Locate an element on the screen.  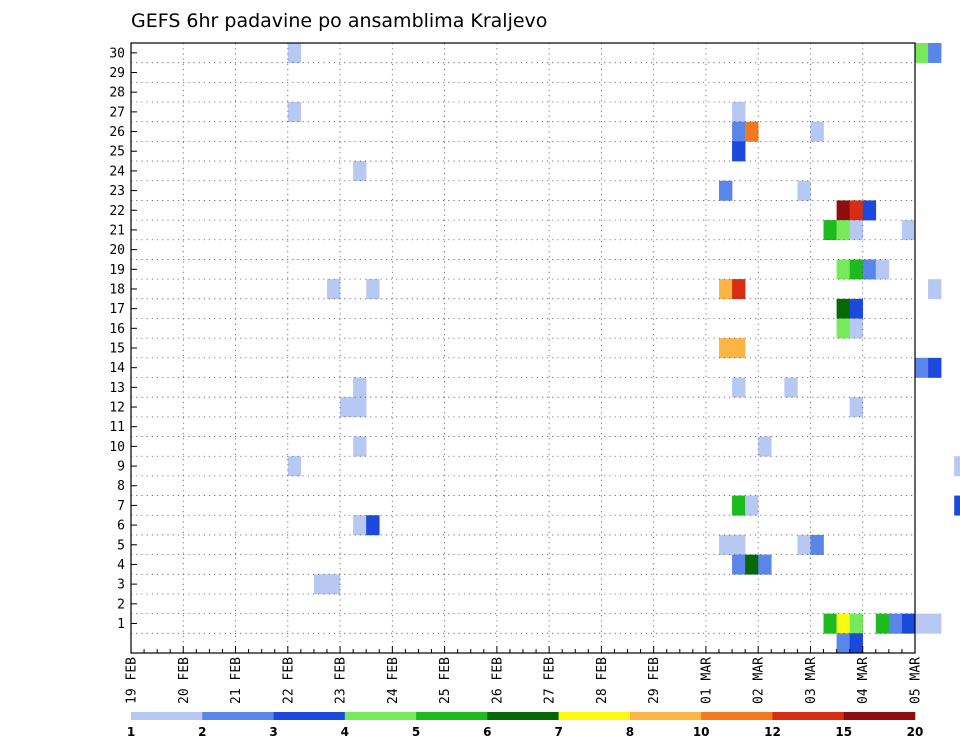
x-tick-label: 29 FEB is located at coordinates (654, 680).